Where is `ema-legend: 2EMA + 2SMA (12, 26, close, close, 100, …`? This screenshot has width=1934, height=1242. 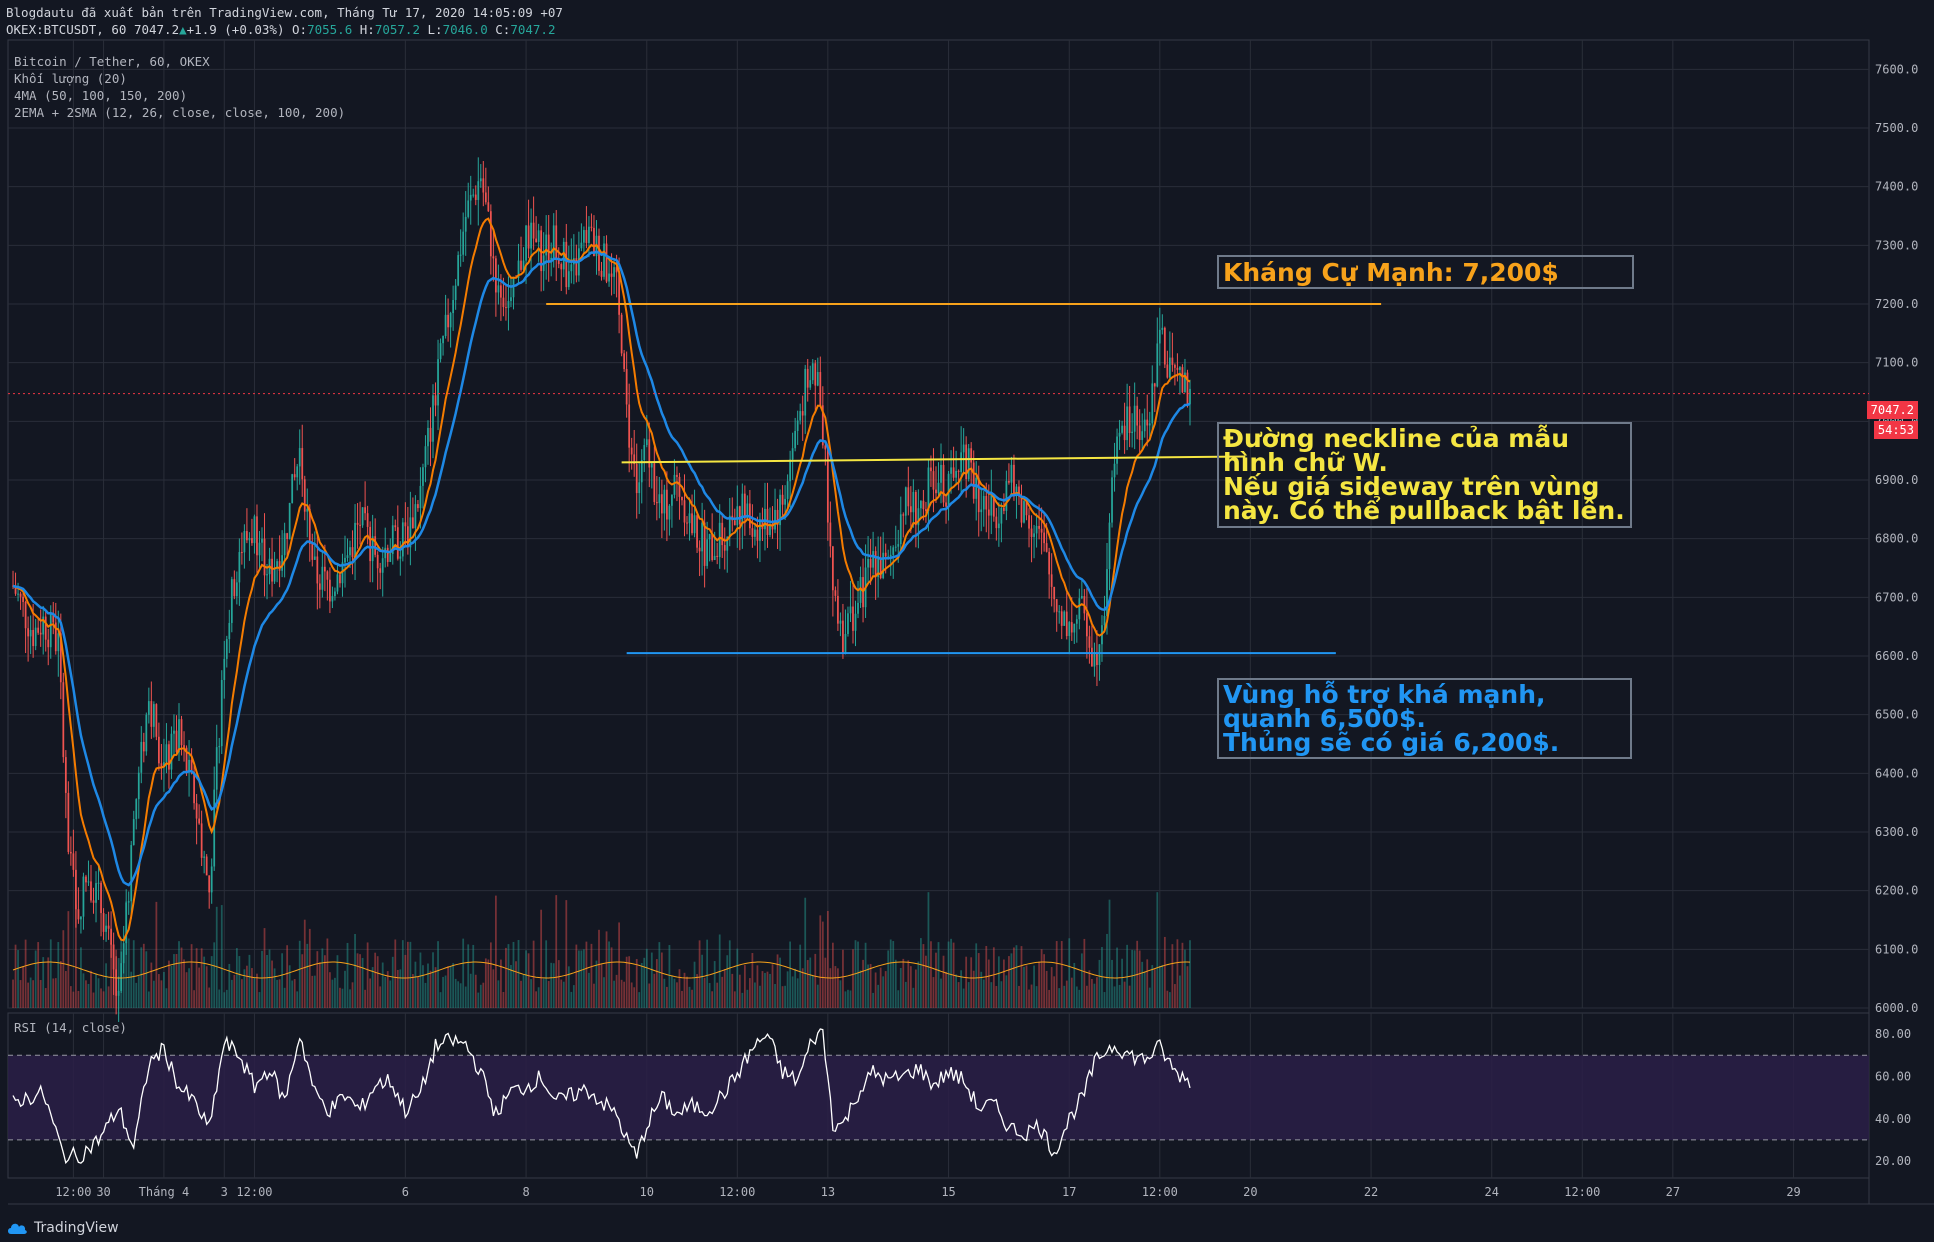 ema-legend: 2EMA + 2SMA (12, 26, close, close, 100, … is located at coordinates (180, 112).